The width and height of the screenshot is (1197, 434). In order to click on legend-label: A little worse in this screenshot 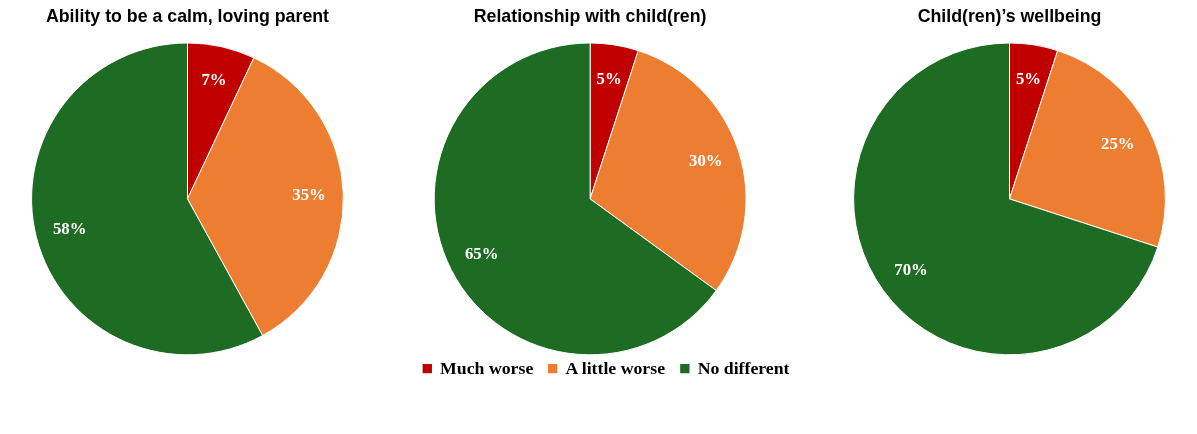, I will do `click(615, 367)`.